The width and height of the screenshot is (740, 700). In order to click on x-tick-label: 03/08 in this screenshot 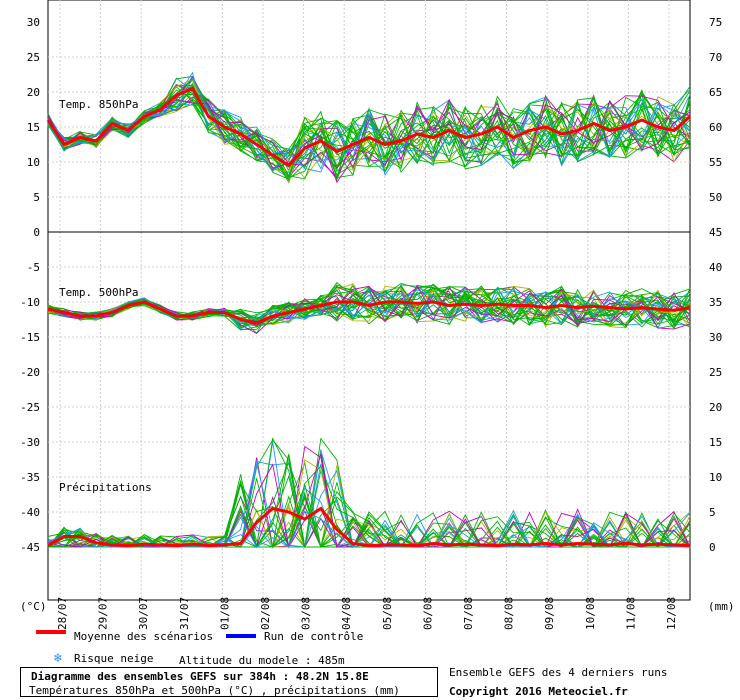, I will do `click(306, 613)`.